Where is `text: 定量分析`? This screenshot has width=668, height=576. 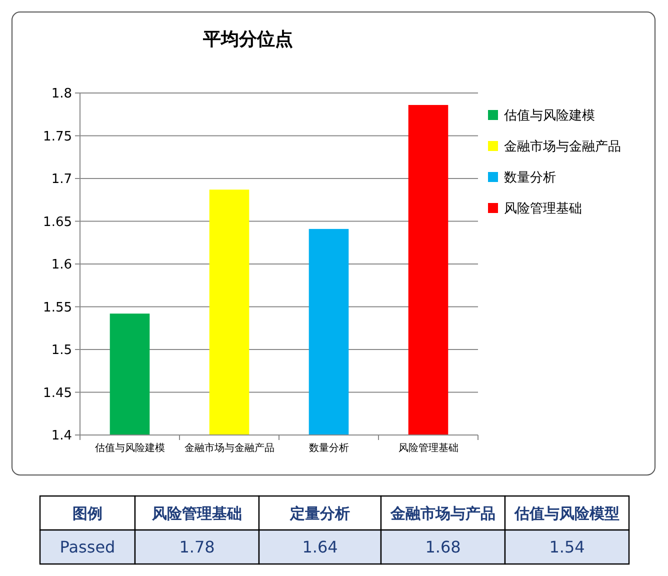 text: 定量分析 is located at coordinates (319, 513).